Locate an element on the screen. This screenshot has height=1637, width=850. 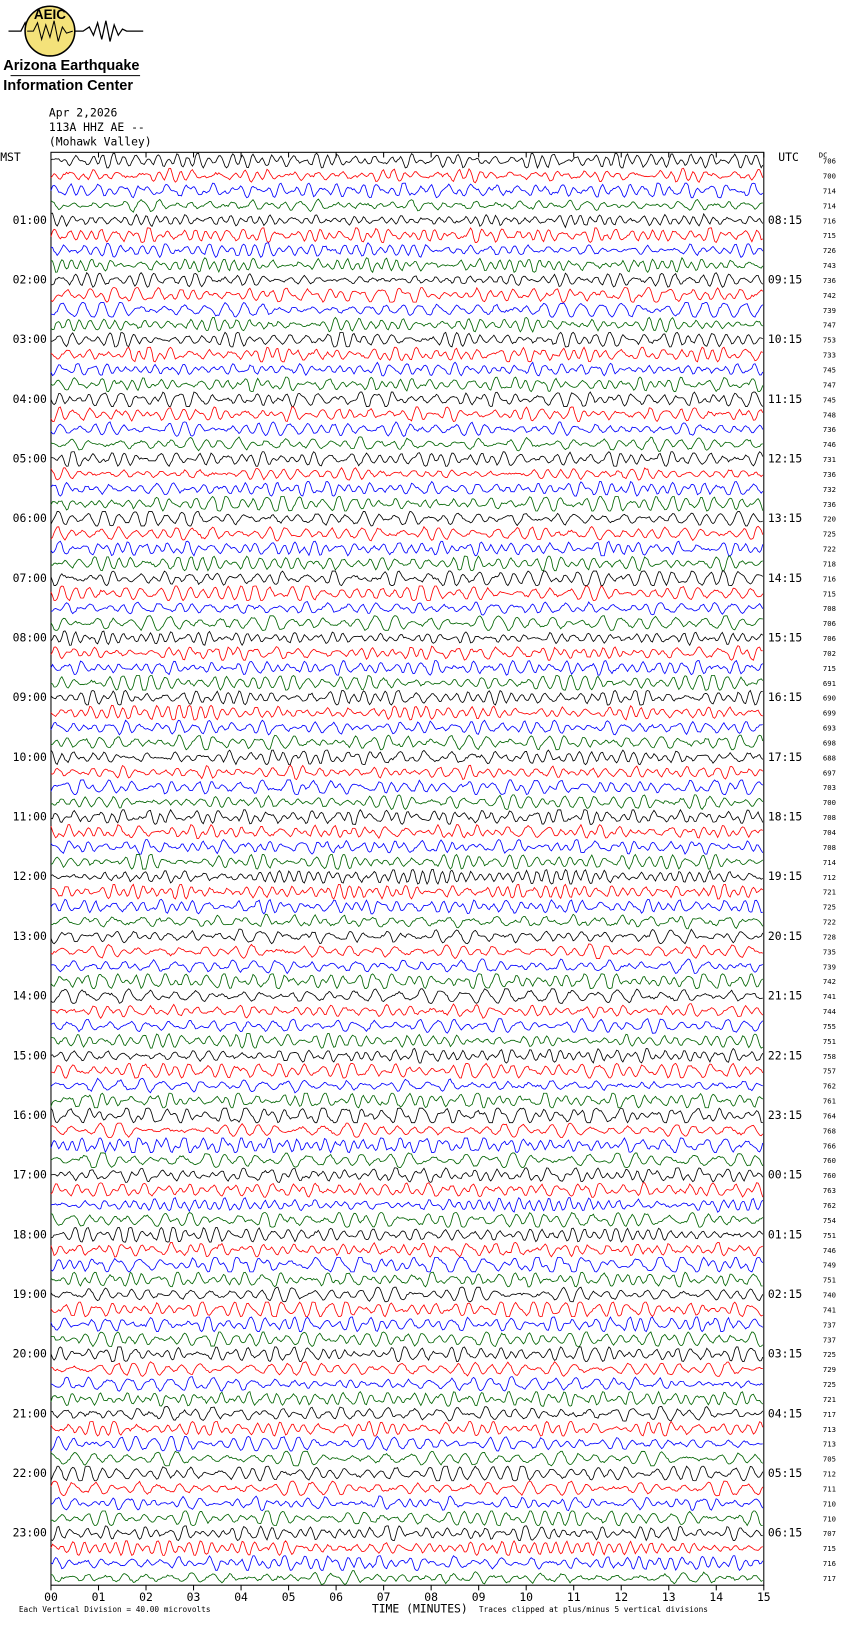
dc-value: 760 is located at coordinates (829, 1160).